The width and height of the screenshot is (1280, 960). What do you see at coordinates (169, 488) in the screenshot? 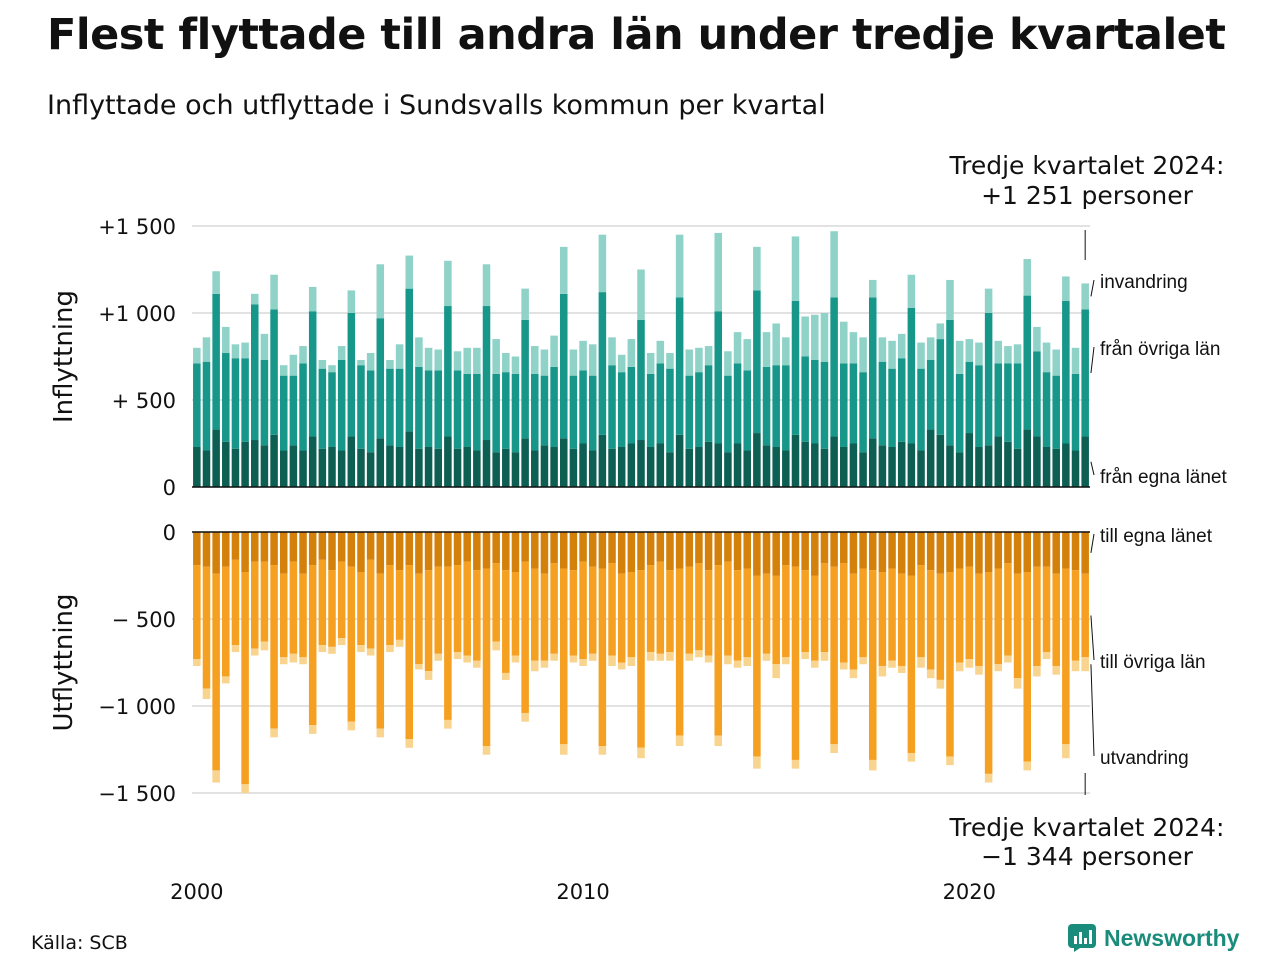
I see `y-tick-label: 0` at bounding box center [169, 488].